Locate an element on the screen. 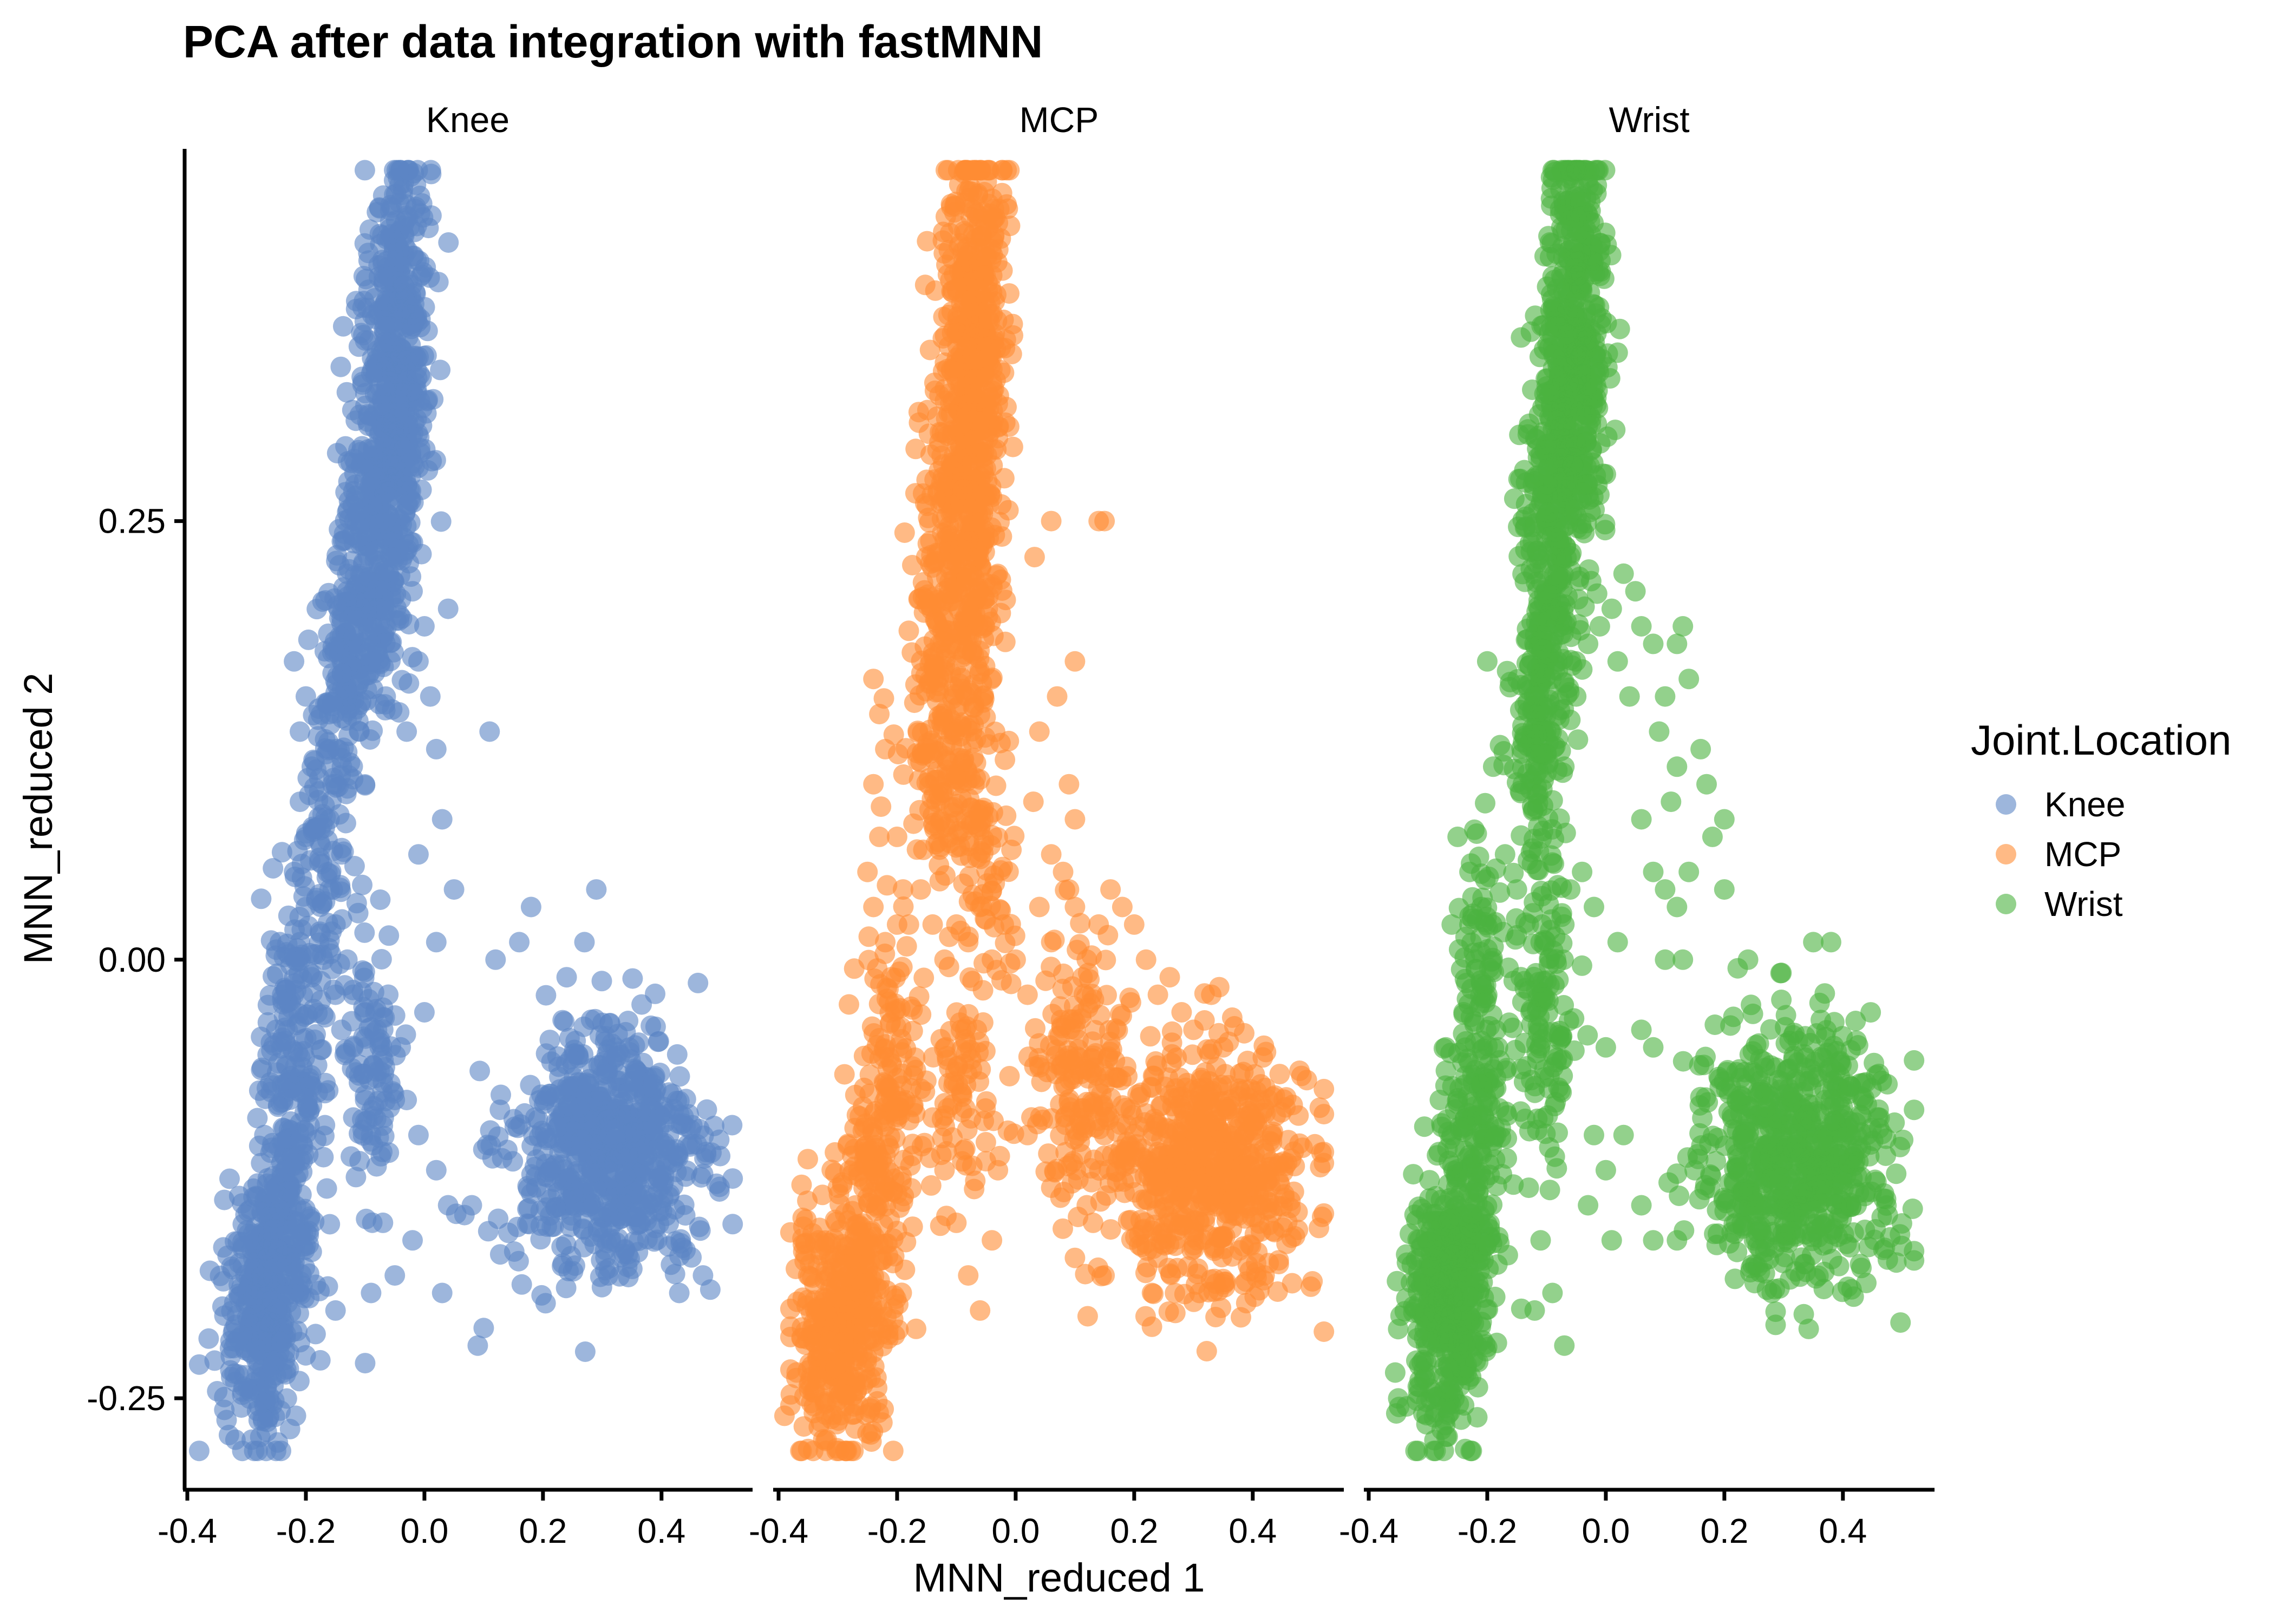 The image size is (2274, 1624). facet-strip-mcp: MCP is located at coordinates (1060, 120).